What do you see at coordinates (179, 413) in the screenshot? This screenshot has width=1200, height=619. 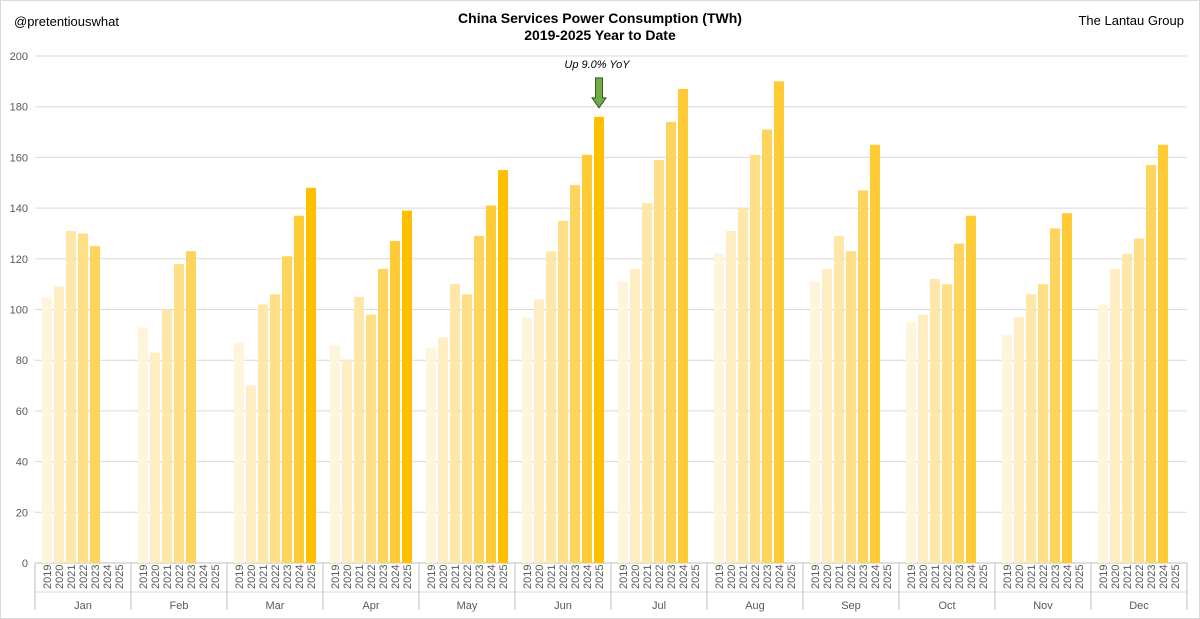 I see `bar-feb-2022` at bounding box center [179, 413].